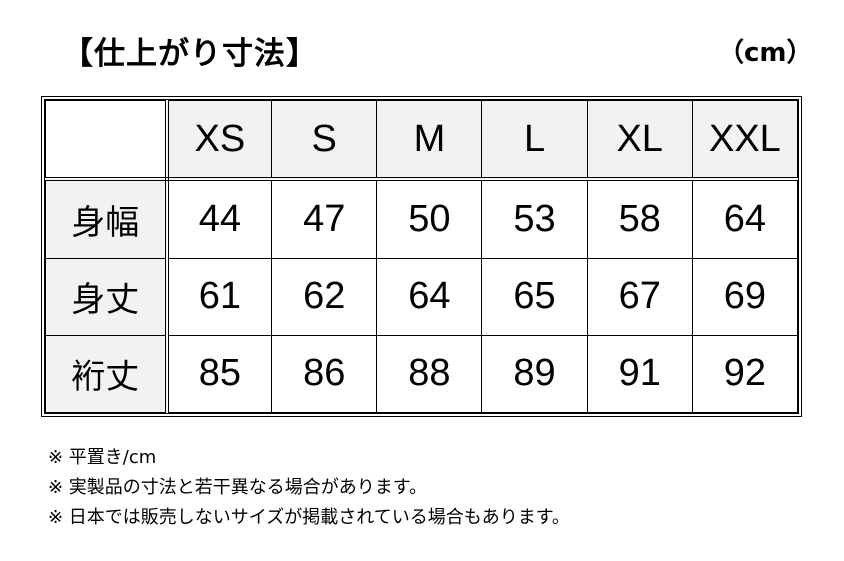 The image size is (844, 561). What do you see at coordinates (429, 374) in the screenshot?
I see `table-cell: 88` at bounding box center [429, 374].